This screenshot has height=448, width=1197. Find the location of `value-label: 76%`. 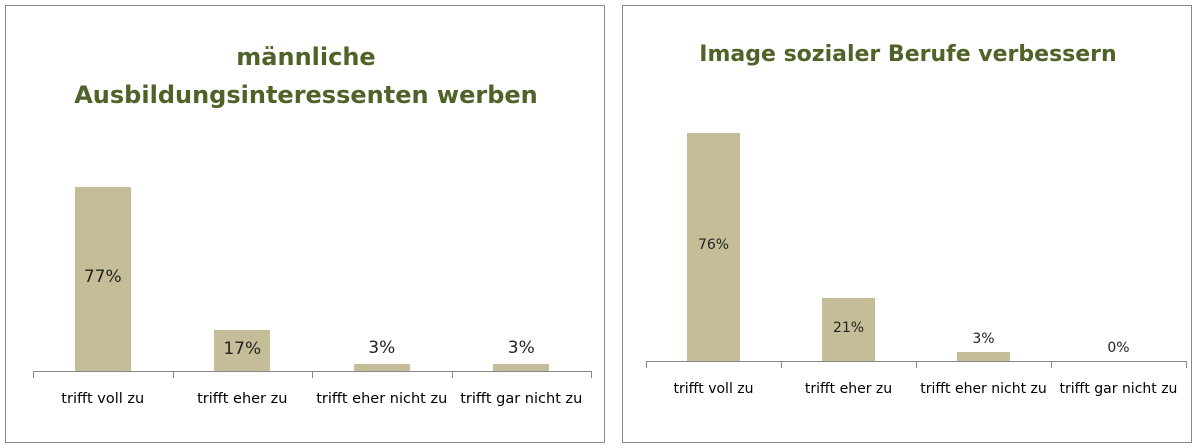

value-label: 76% is located at coordinates (713, 245).